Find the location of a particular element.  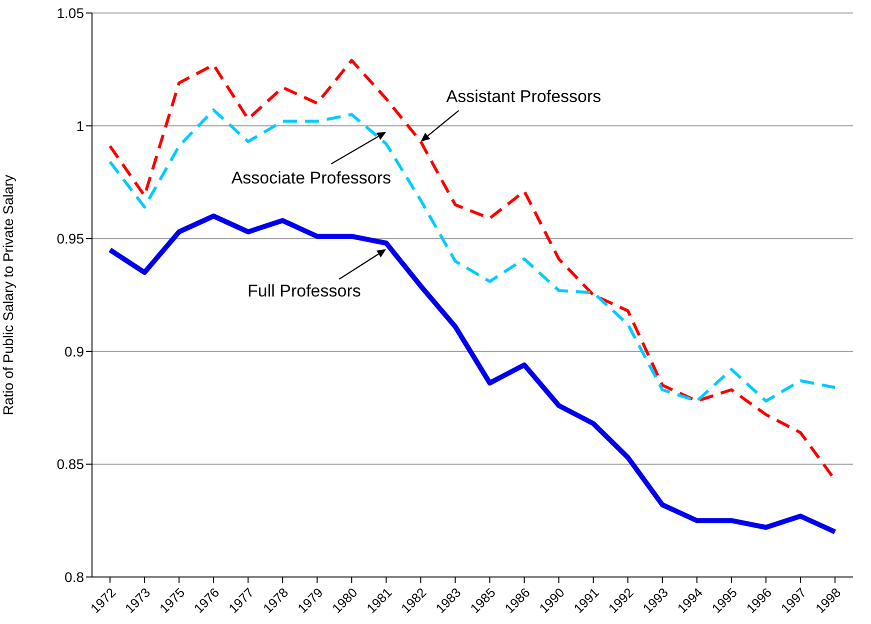

y-axis-title: Ratio of Public Salary to Private Salary is located at coordinates (8, 295).